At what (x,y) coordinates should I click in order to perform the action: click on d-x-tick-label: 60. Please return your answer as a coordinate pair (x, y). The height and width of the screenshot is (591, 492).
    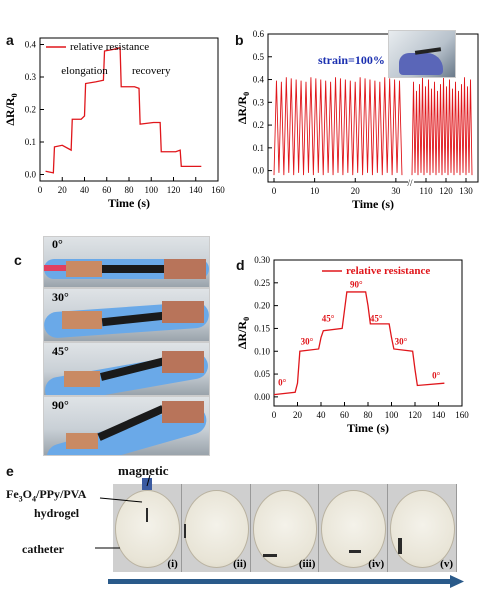
    Looking at the image, I should click on (345, 415).